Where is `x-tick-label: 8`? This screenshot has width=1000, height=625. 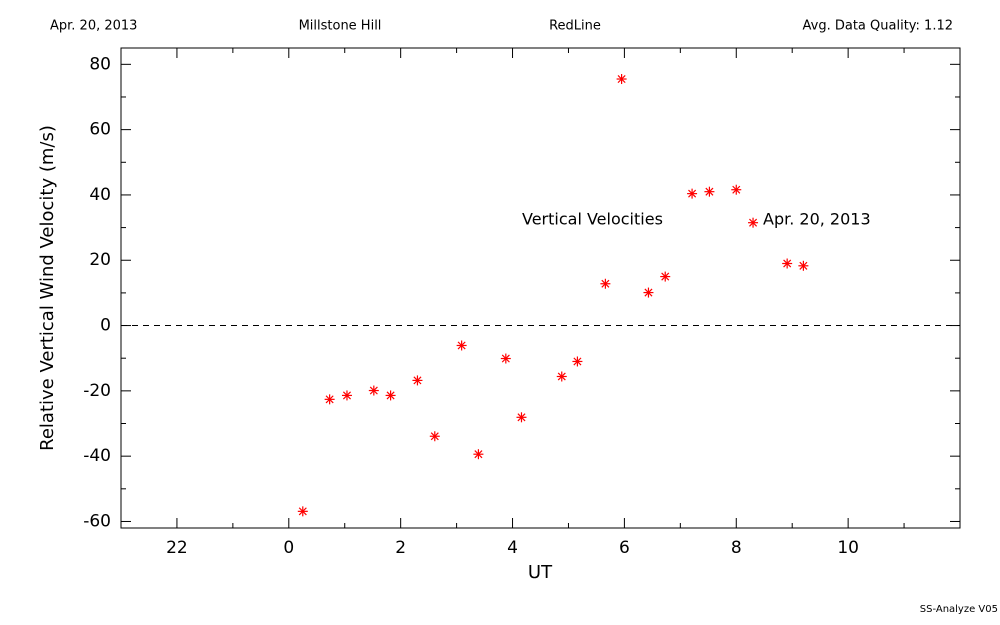 x-tick-label: 8 is located at coordinates (736, 548).